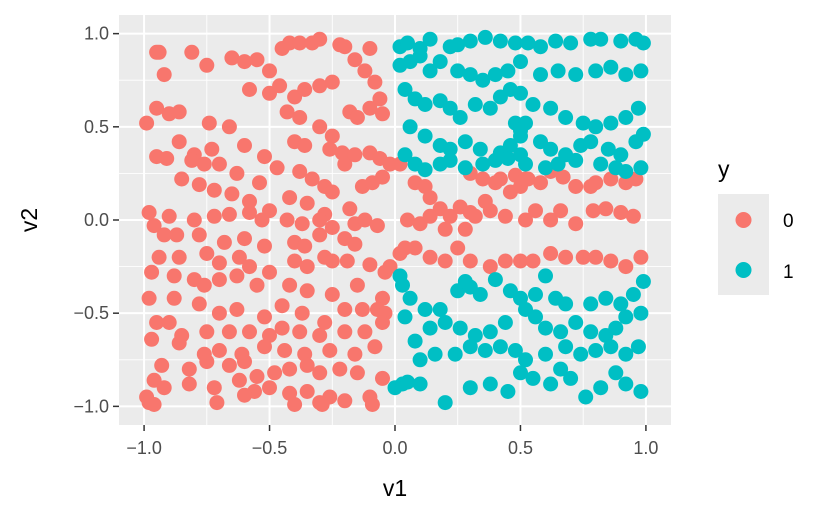 Image resolution: width=830 pixels, height=519 pixels. I want to click on legend-label-0: 0, so click(788, 221).